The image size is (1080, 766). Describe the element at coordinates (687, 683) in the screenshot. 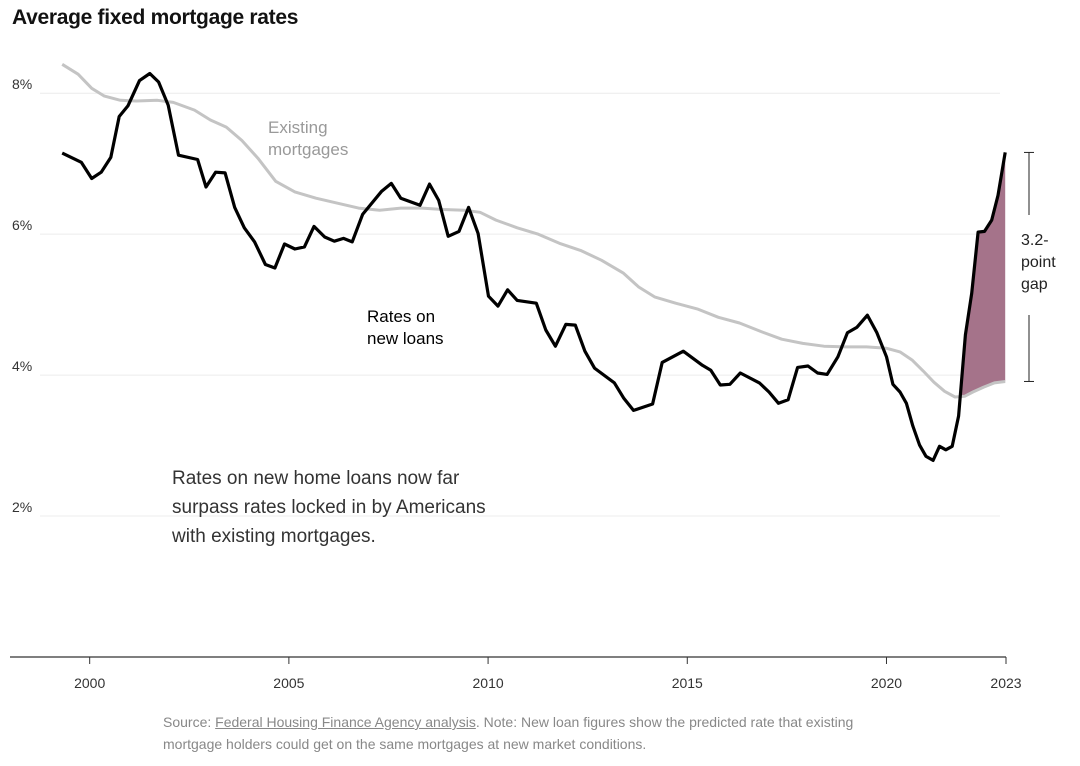

I see `x-tick-label: 2015` at that location.